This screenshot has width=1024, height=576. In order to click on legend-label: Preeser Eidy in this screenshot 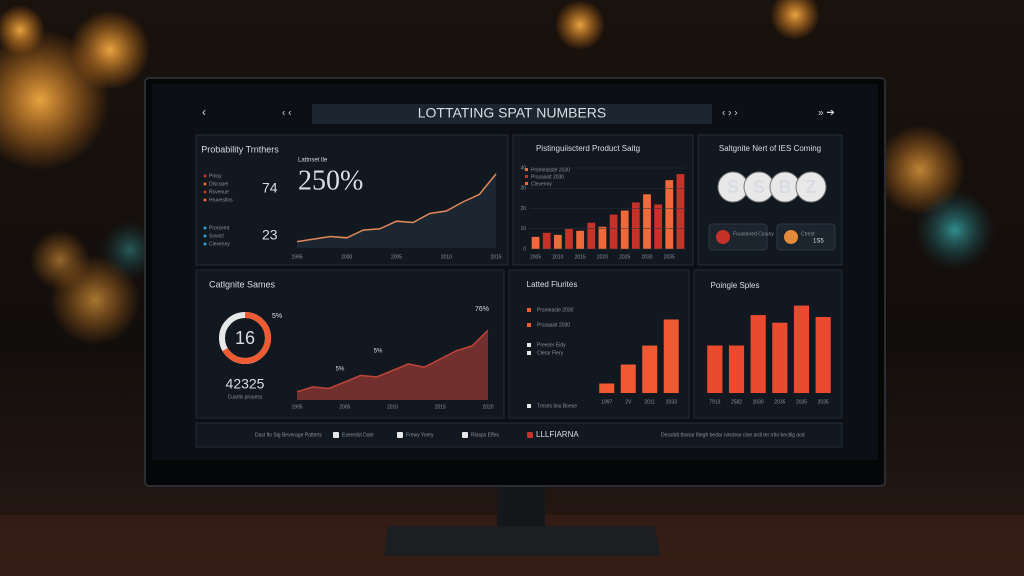, I will do `click(551, 345)`.